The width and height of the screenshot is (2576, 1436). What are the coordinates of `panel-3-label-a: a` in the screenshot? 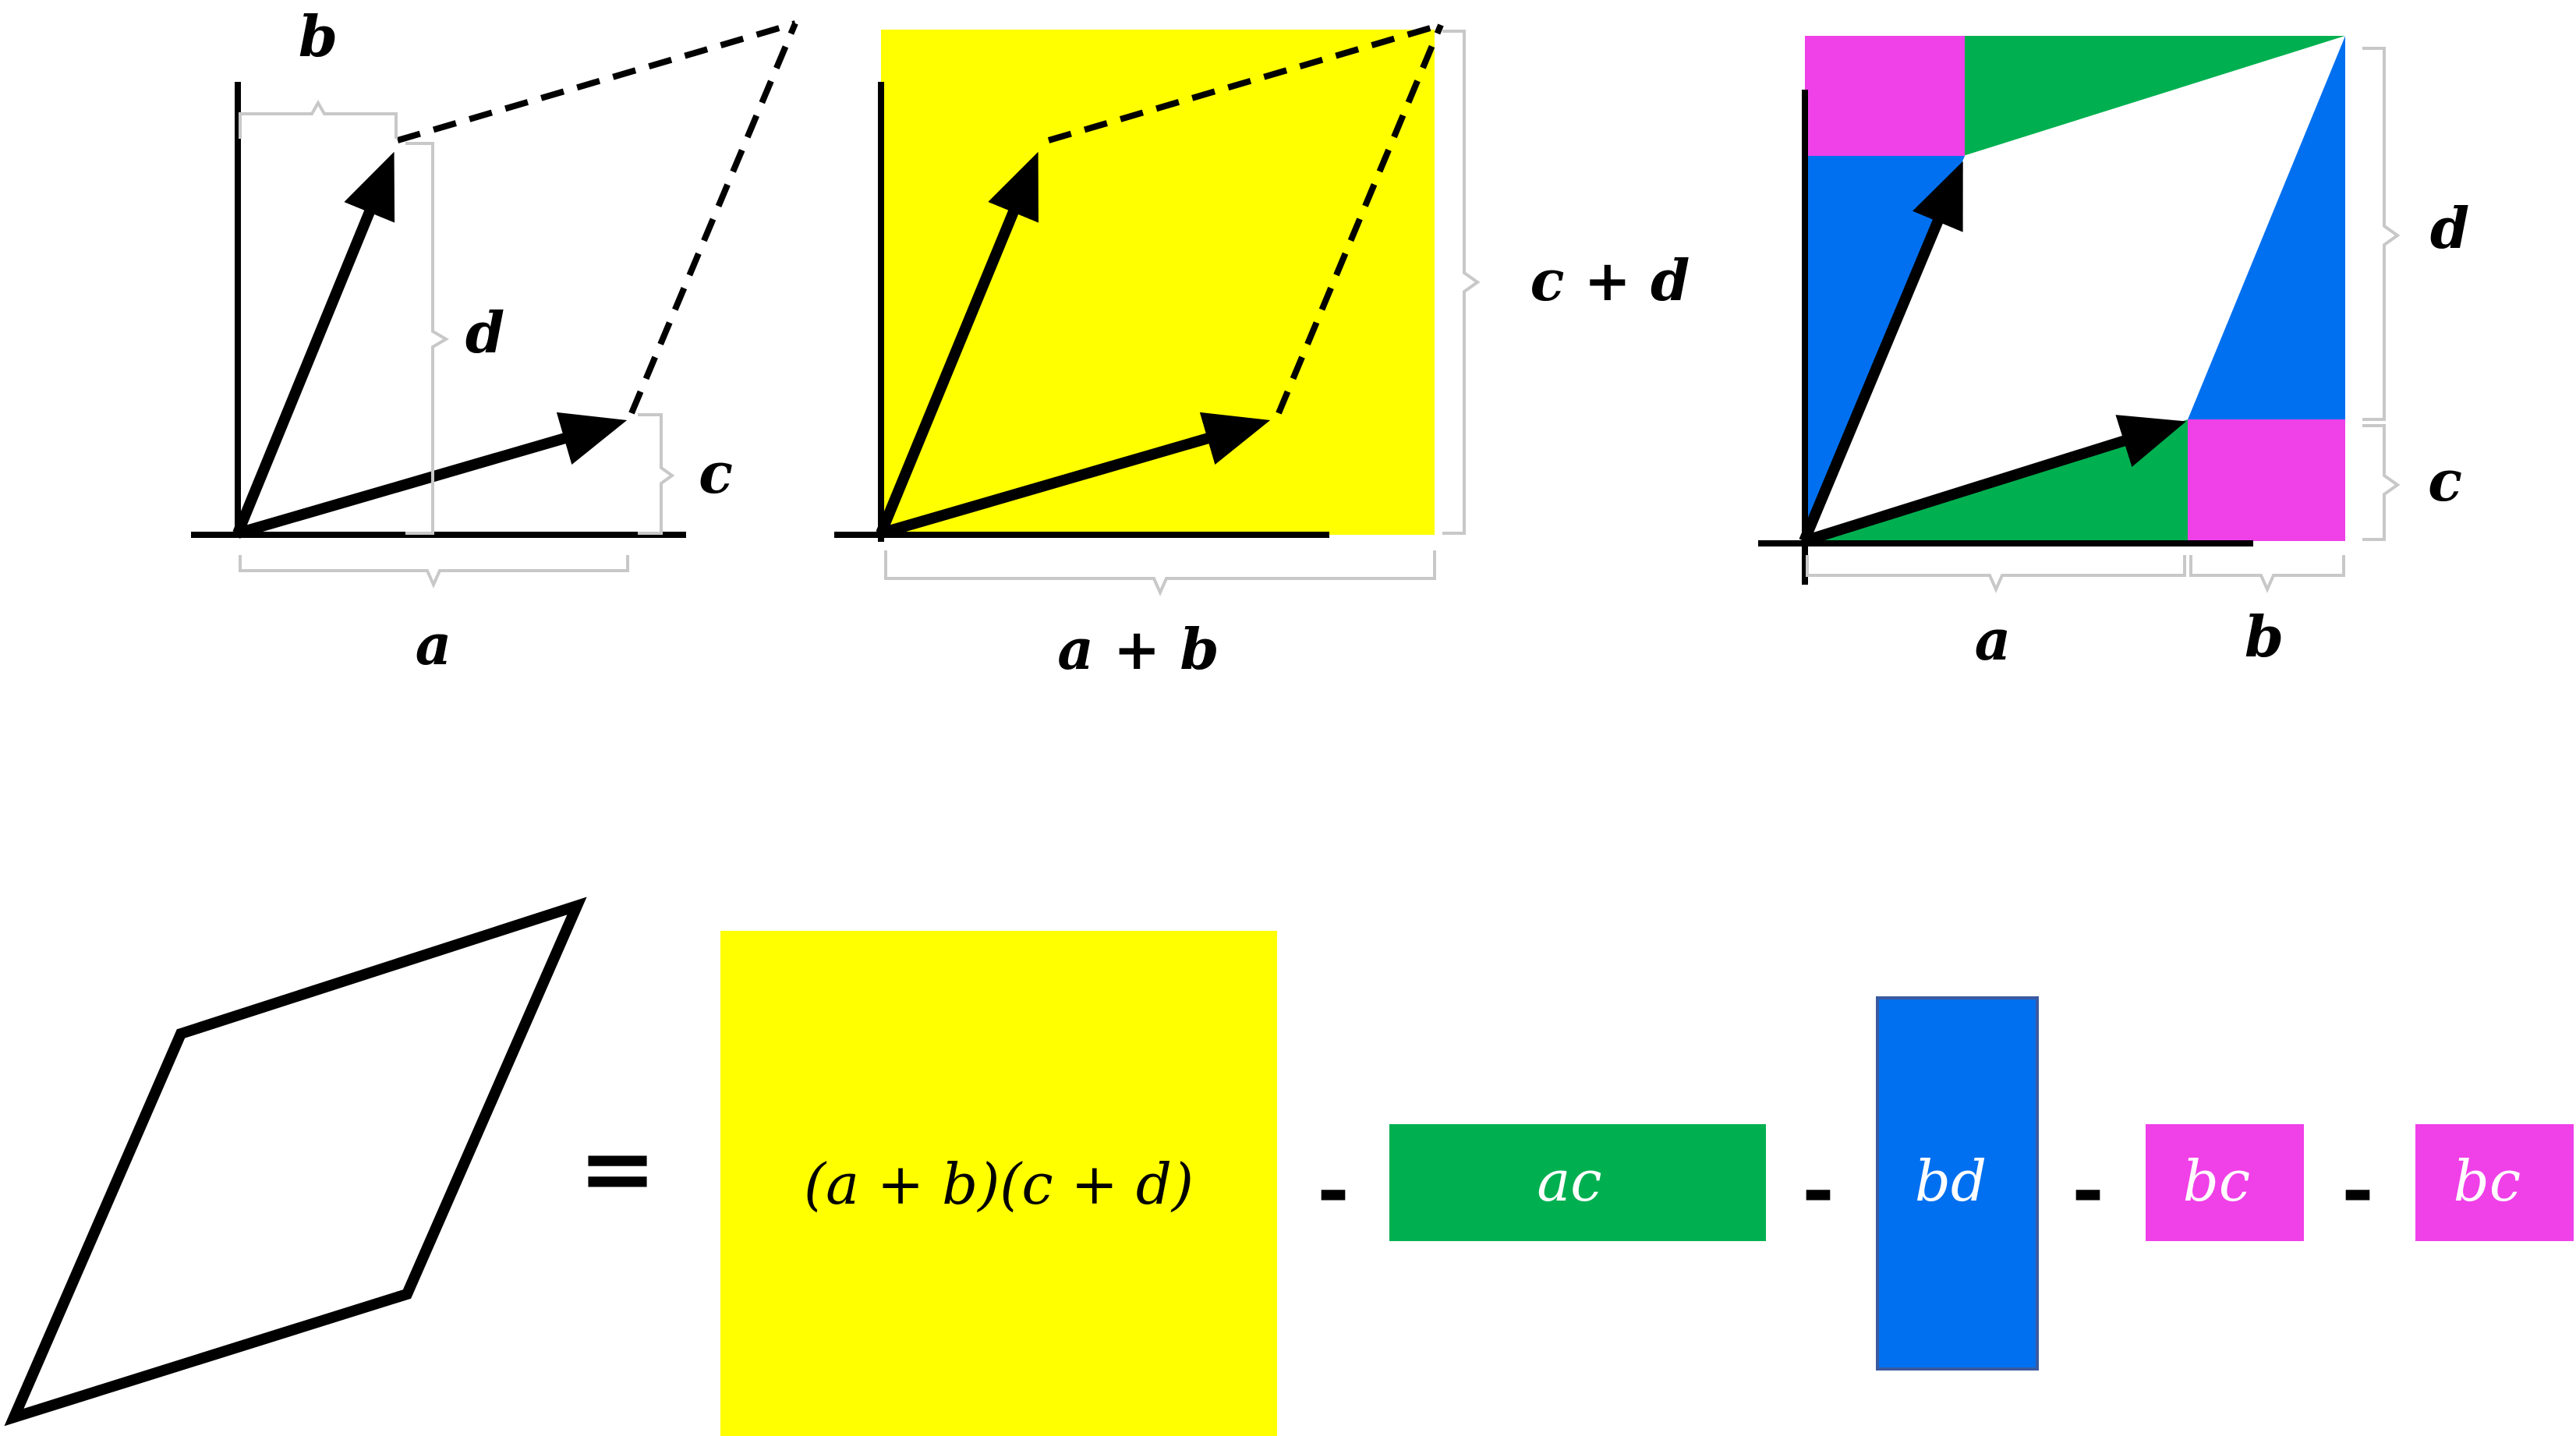 It's located at (1993, 640).